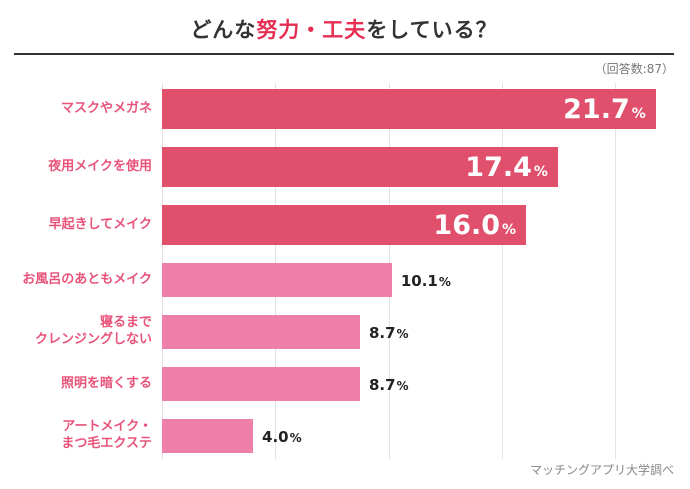 Image resolution: width=690 pixels, height=489 pixels. I want to click on response-count: （回答数:87）, so click(634, 69).